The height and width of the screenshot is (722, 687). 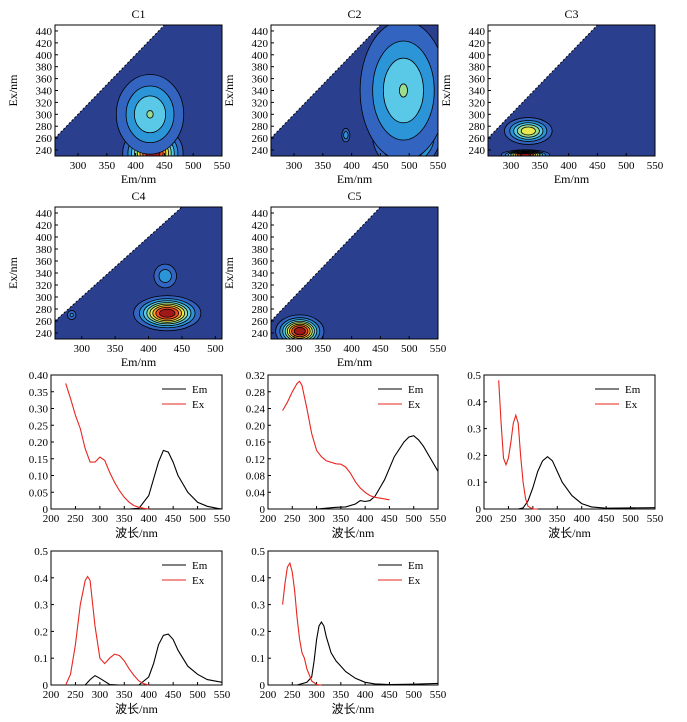 What do you see at coordinates (292, 519) in the screenshot?
I see `x-tick-label: 250` at bounding box center [292, 519].